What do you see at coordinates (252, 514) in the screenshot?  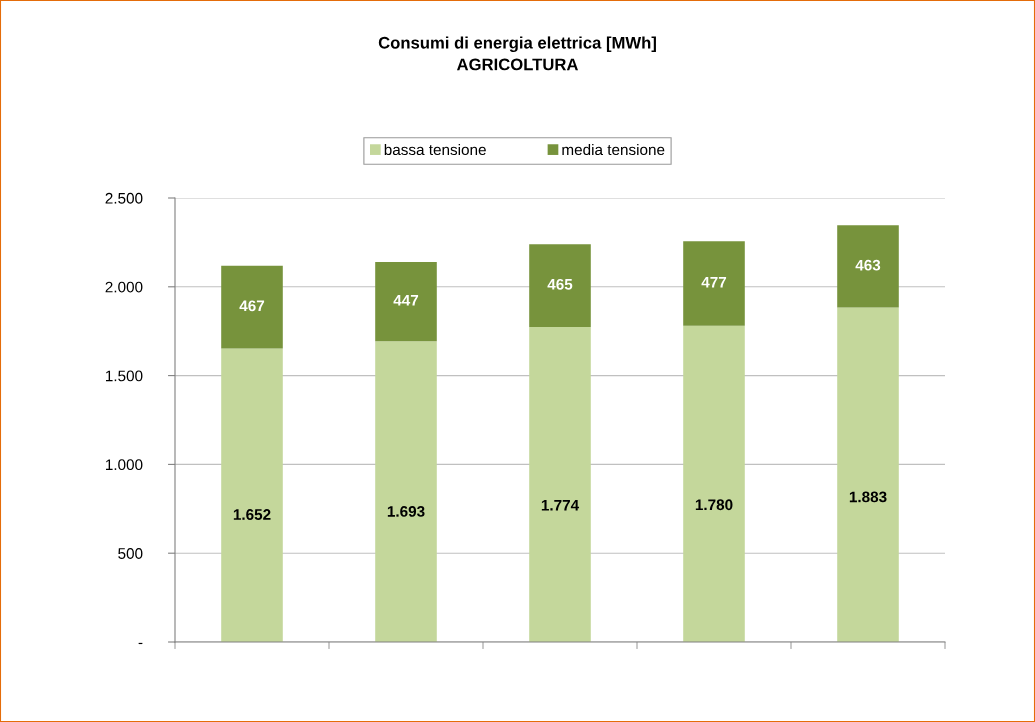 I see `data-label: 1.652` at bounding box center [252, 514].